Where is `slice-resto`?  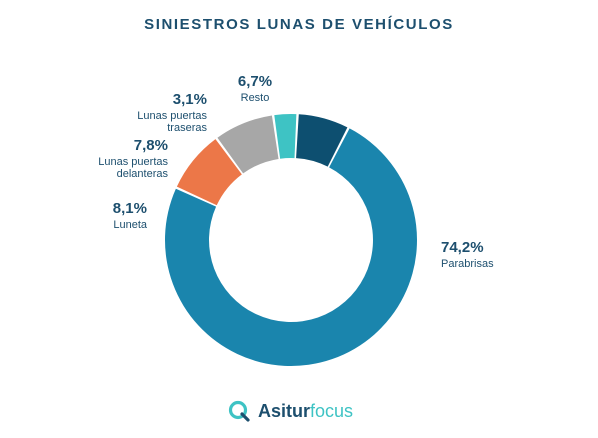 slice-resto is located at coordinates (322, 140).